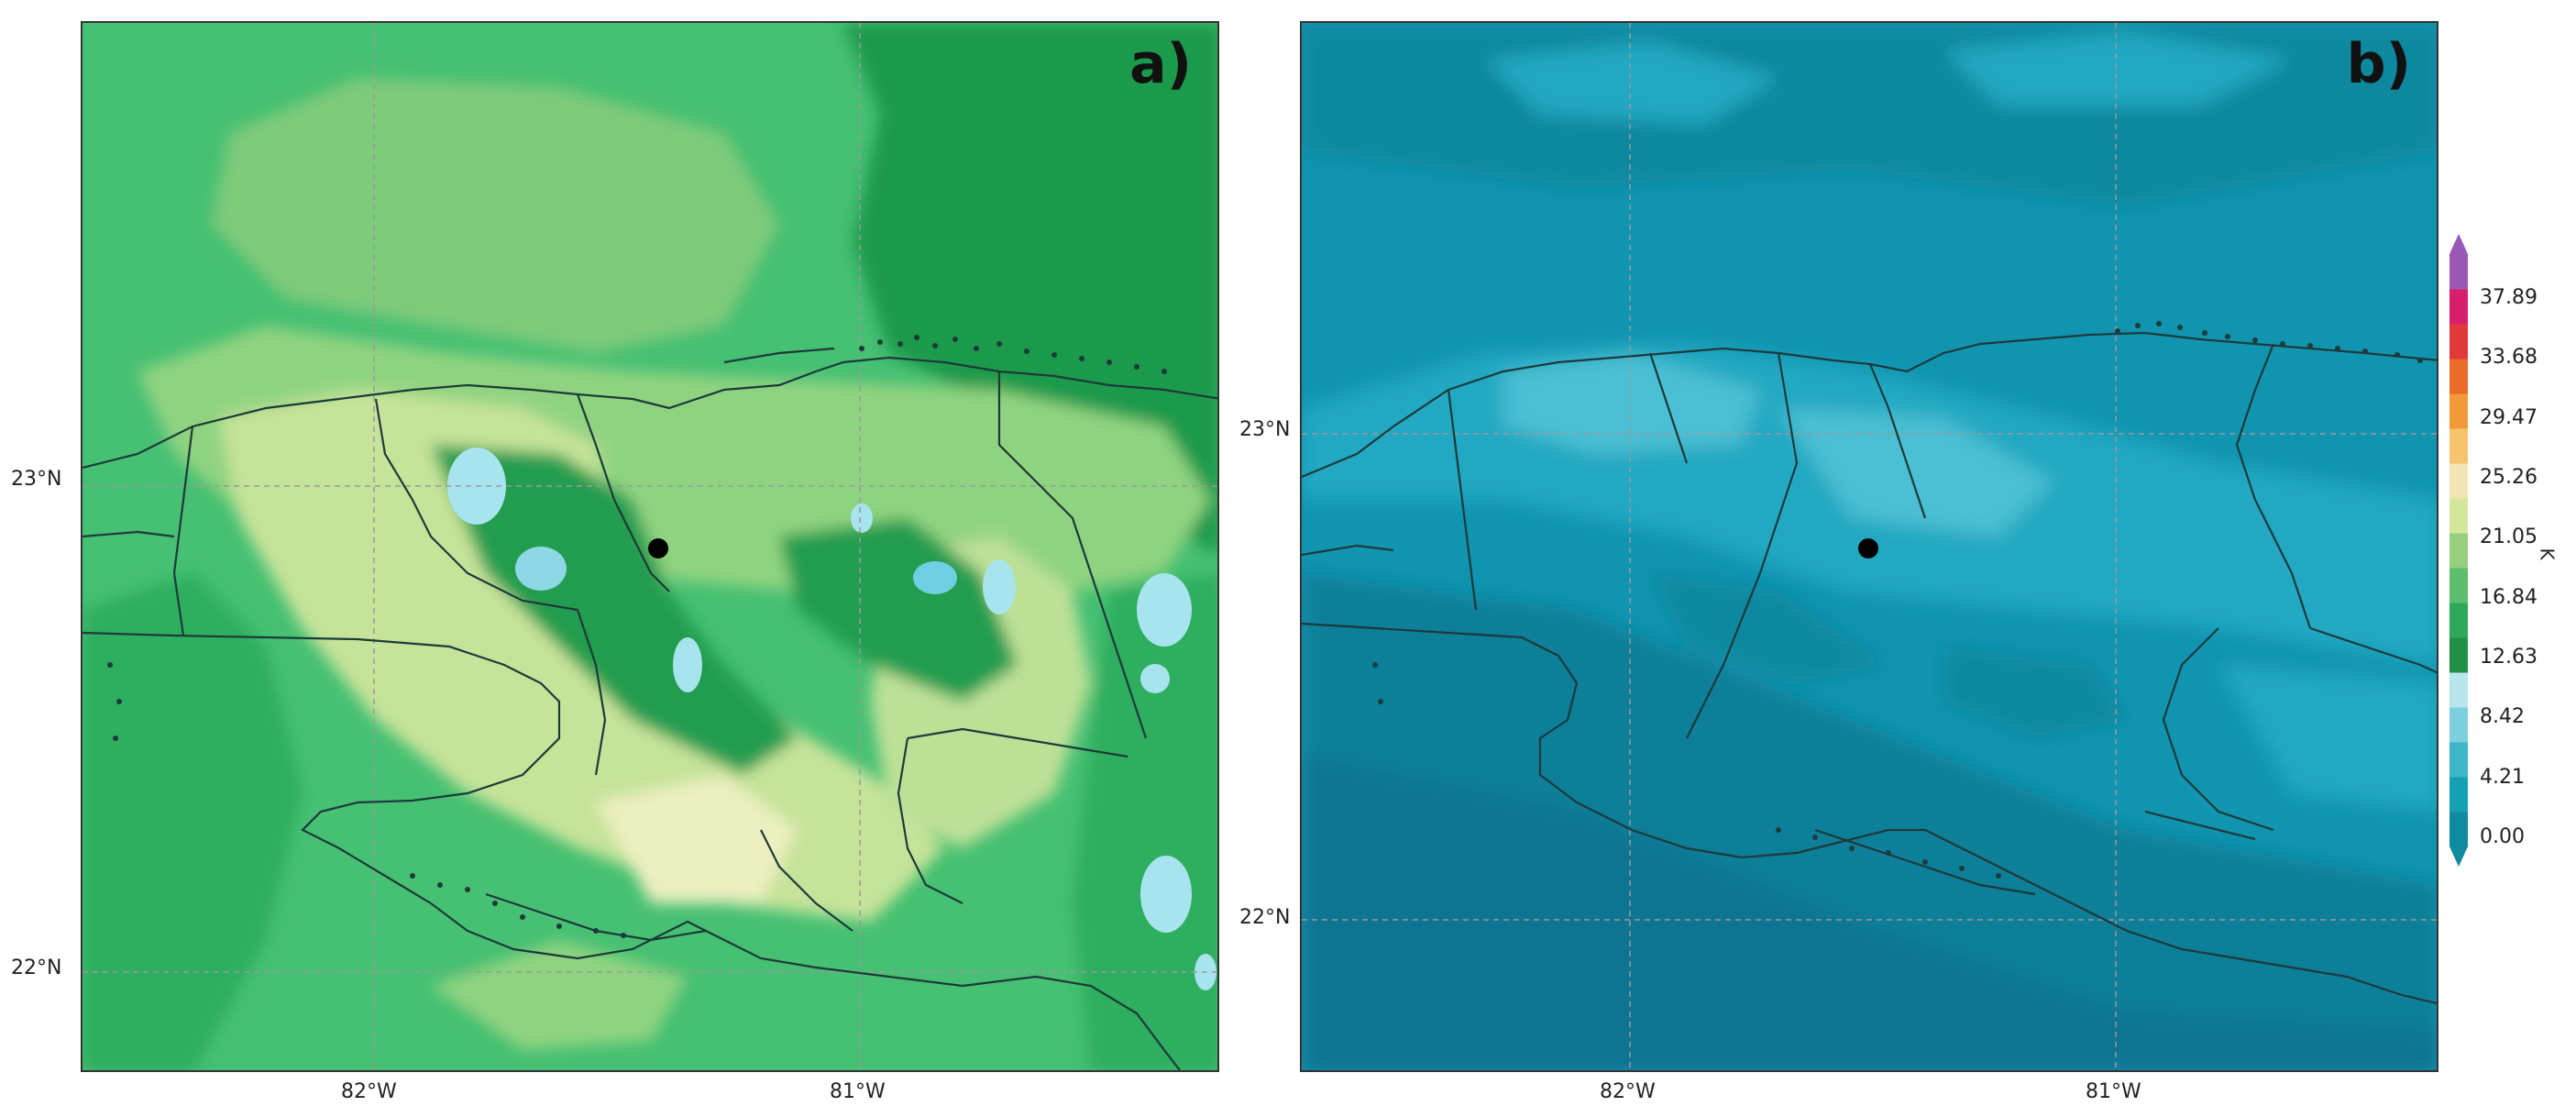  Describe the element at coordinates (2508, 537) in the screenshot. I see `colorbar-tick-label: 21.05` at that location.